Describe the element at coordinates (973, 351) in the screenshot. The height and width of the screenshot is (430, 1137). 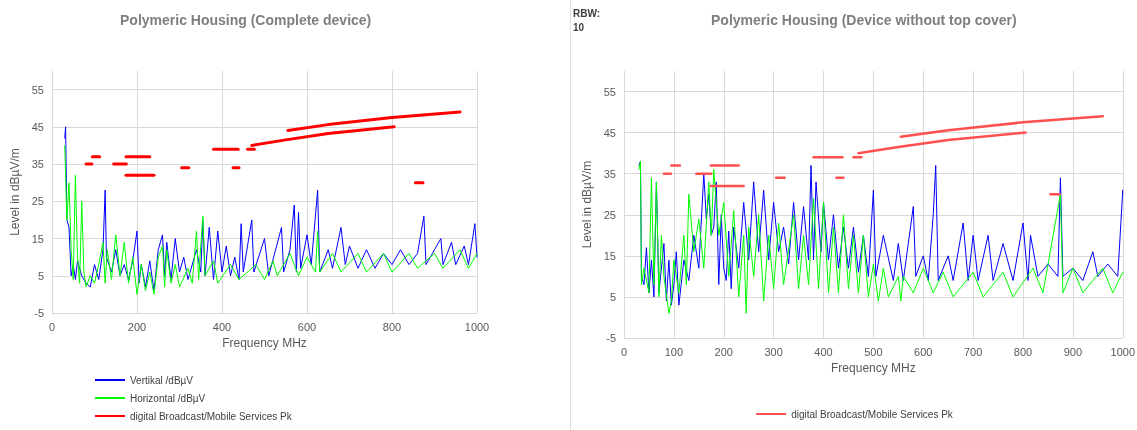
I see `x-tick-label: 700` at that location.